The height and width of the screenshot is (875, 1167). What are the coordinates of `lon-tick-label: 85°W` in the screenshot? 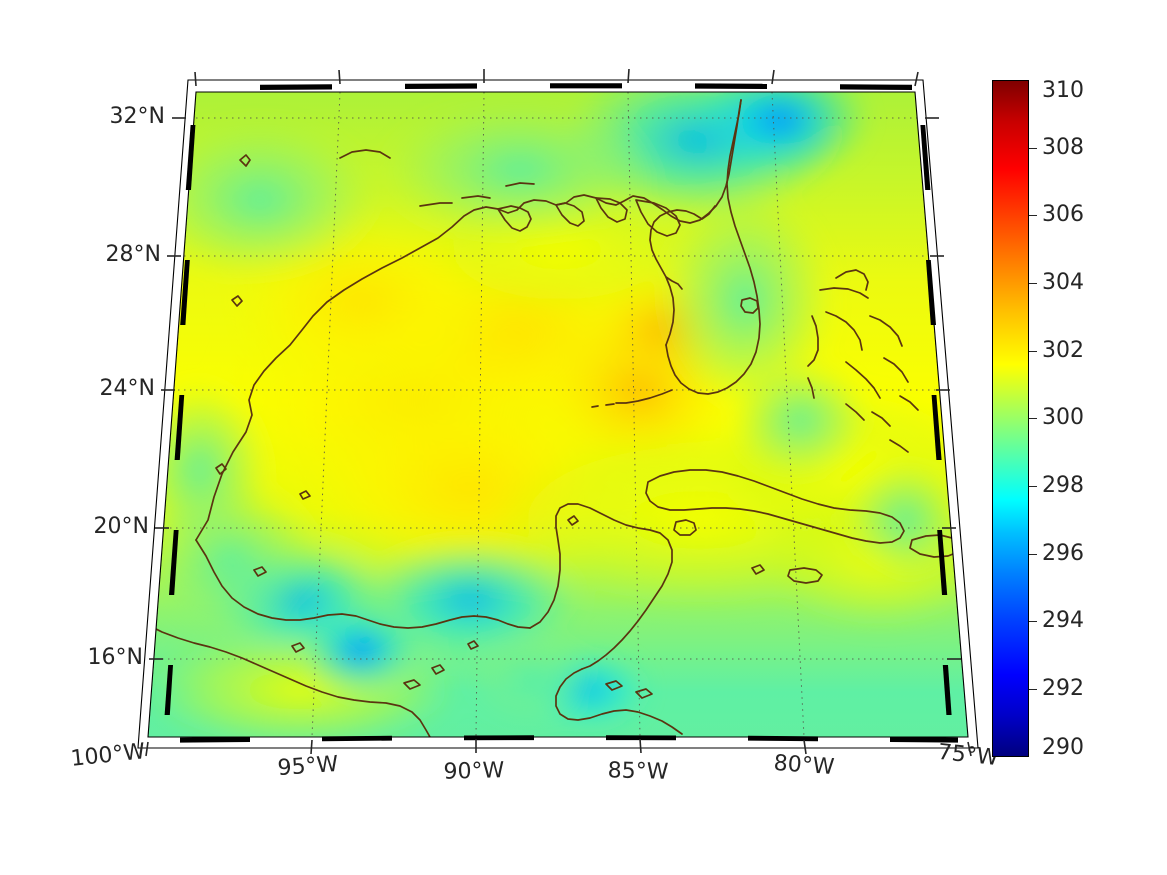 It's located at (638, 771).